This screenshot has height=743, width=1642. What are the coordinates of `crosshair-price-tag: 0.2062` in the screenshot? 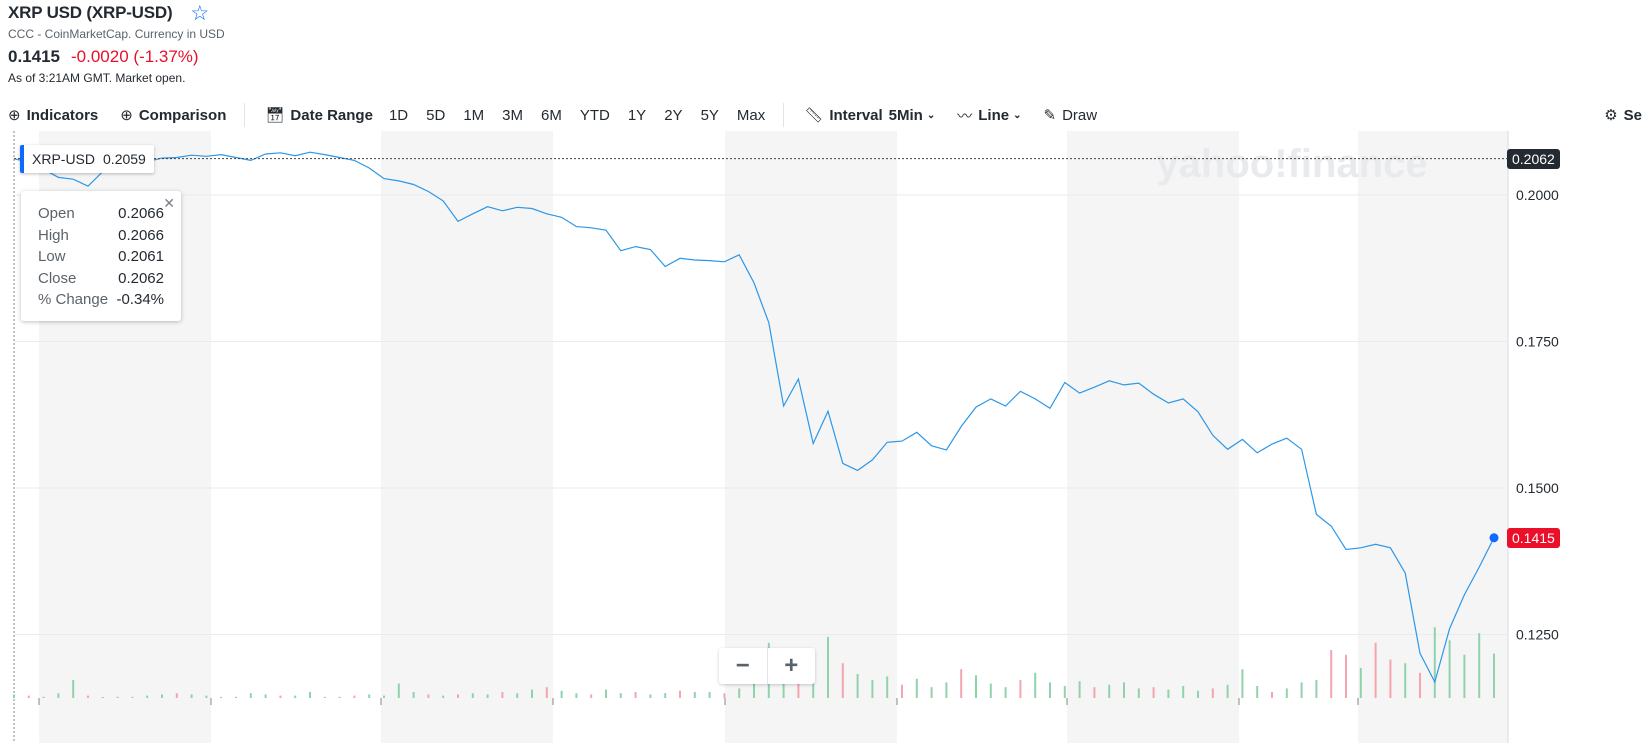 It's located at (1533, 158).